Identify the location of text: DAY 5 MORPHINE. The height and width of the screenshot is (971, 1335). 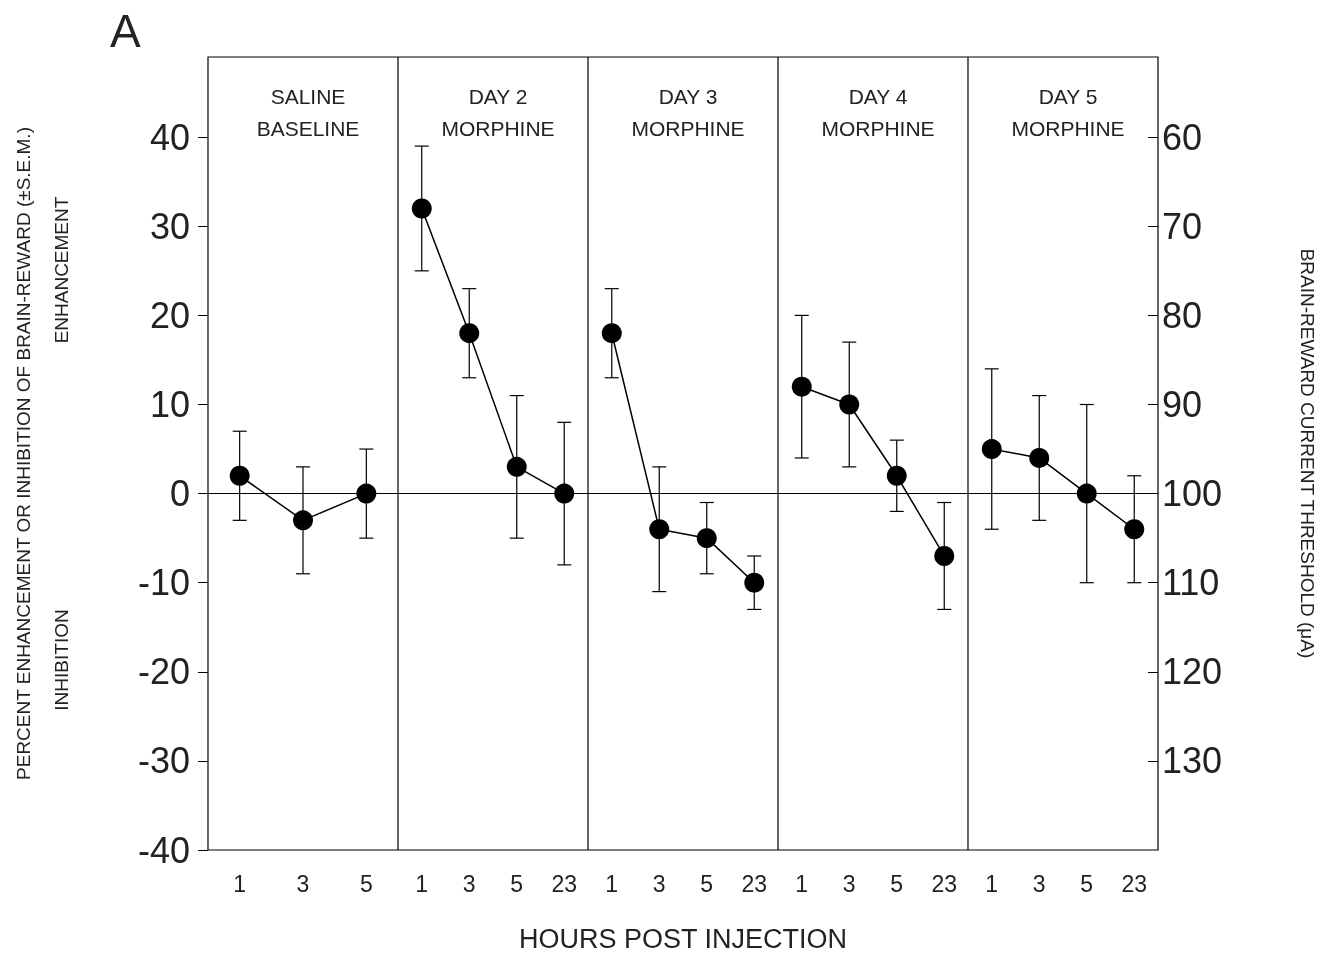
(1068, 112).